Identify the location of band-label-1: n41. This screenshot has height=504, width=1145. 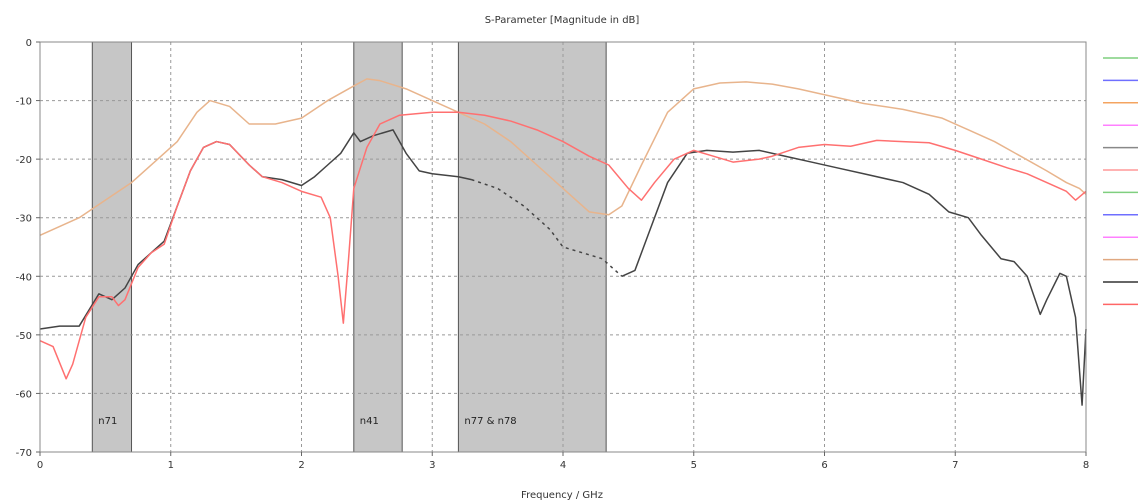
(369, 421).